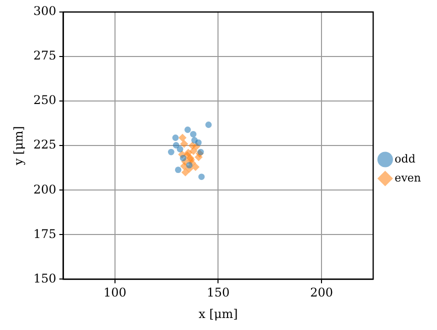 The width and height of the screenshot is (437, 330). I want to click on y-tick-label: 200, so click(44, 189).